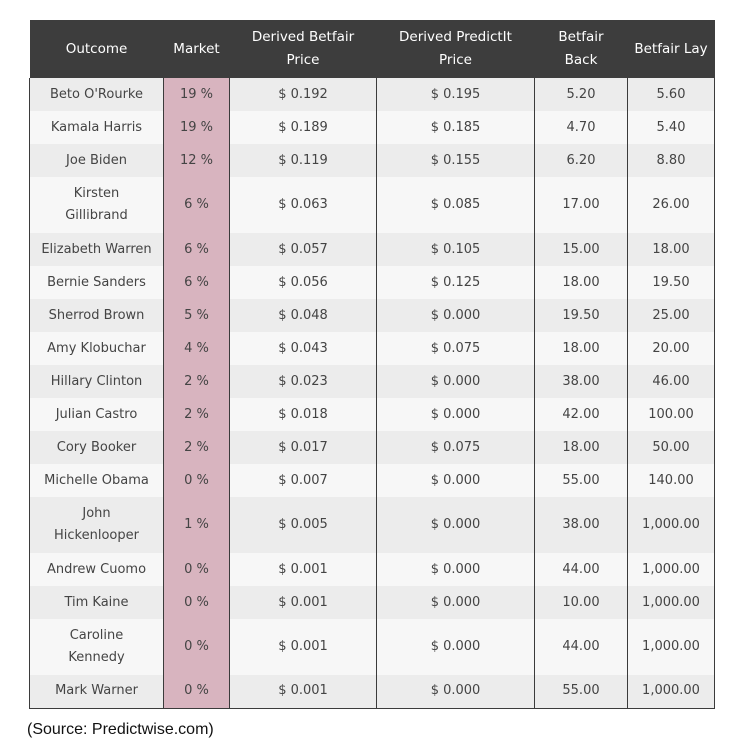 Image resolution: width=741 pixels, height=751 pixels. I want to click on betfair-back-cell: 55.00, so click(581, 480).